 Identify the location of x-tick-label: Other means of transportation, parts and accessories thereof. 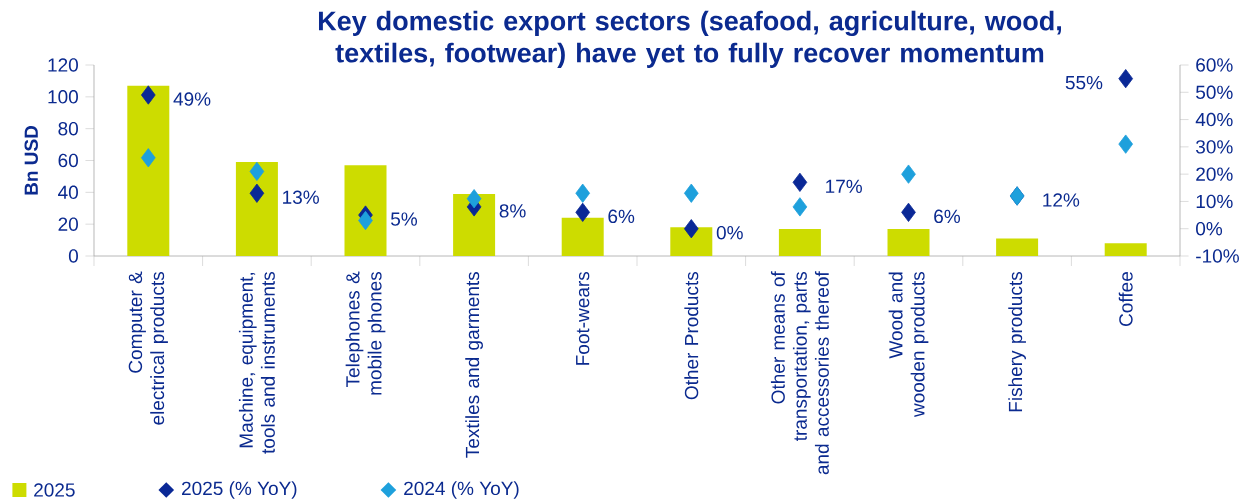
(799, 373).